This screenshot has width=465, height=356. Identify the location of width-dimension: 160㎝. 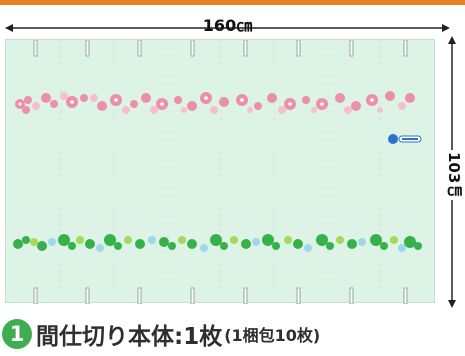
(227, 21).